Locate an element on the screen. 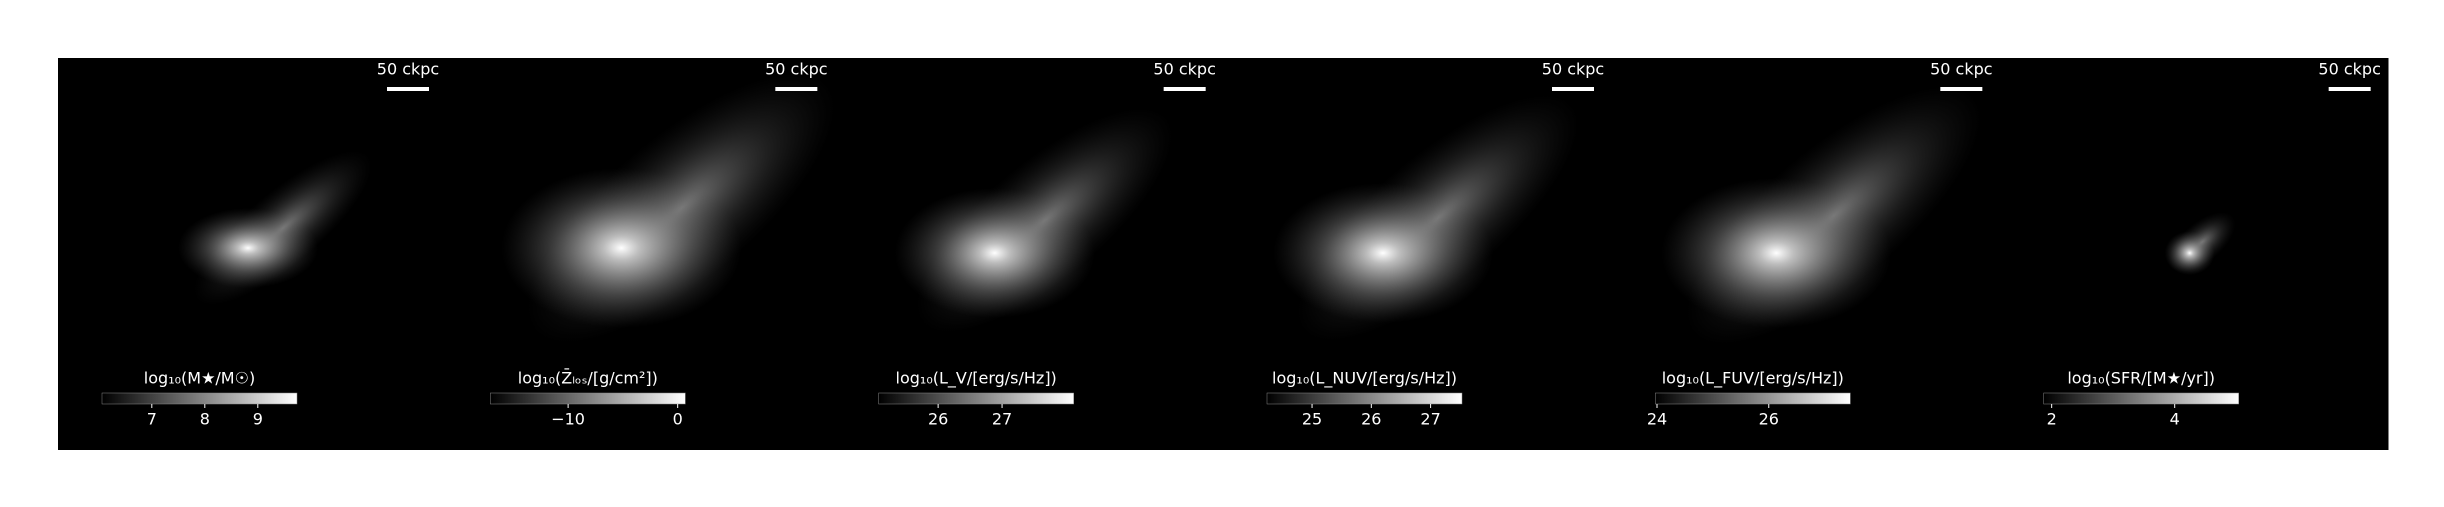  colorbar-label: log₁₀(L_NUV/[erg/s/Hz]) is located at coordinates (1364, 379).